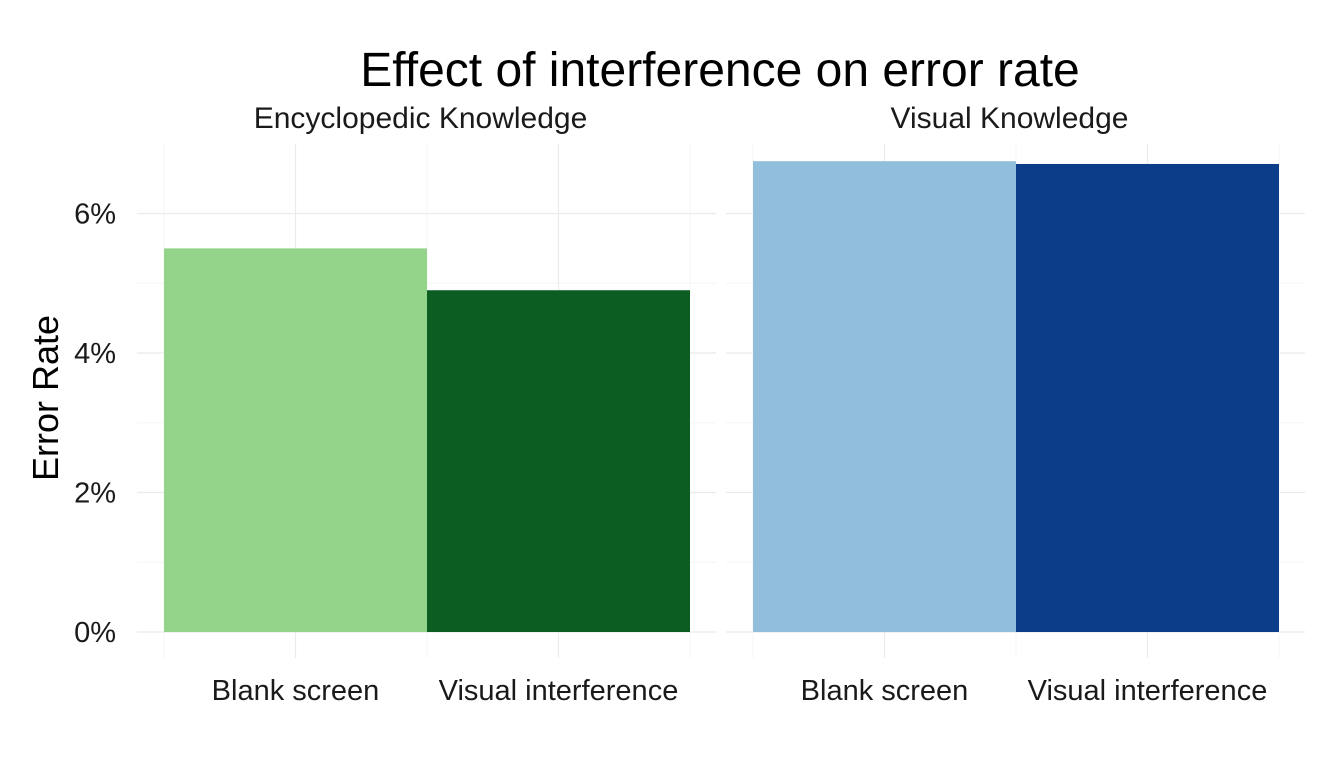  Describe the element at coordinates (719, 70) in the screenshot. I see `chart-title: Effect of interference on error rate` at that location.